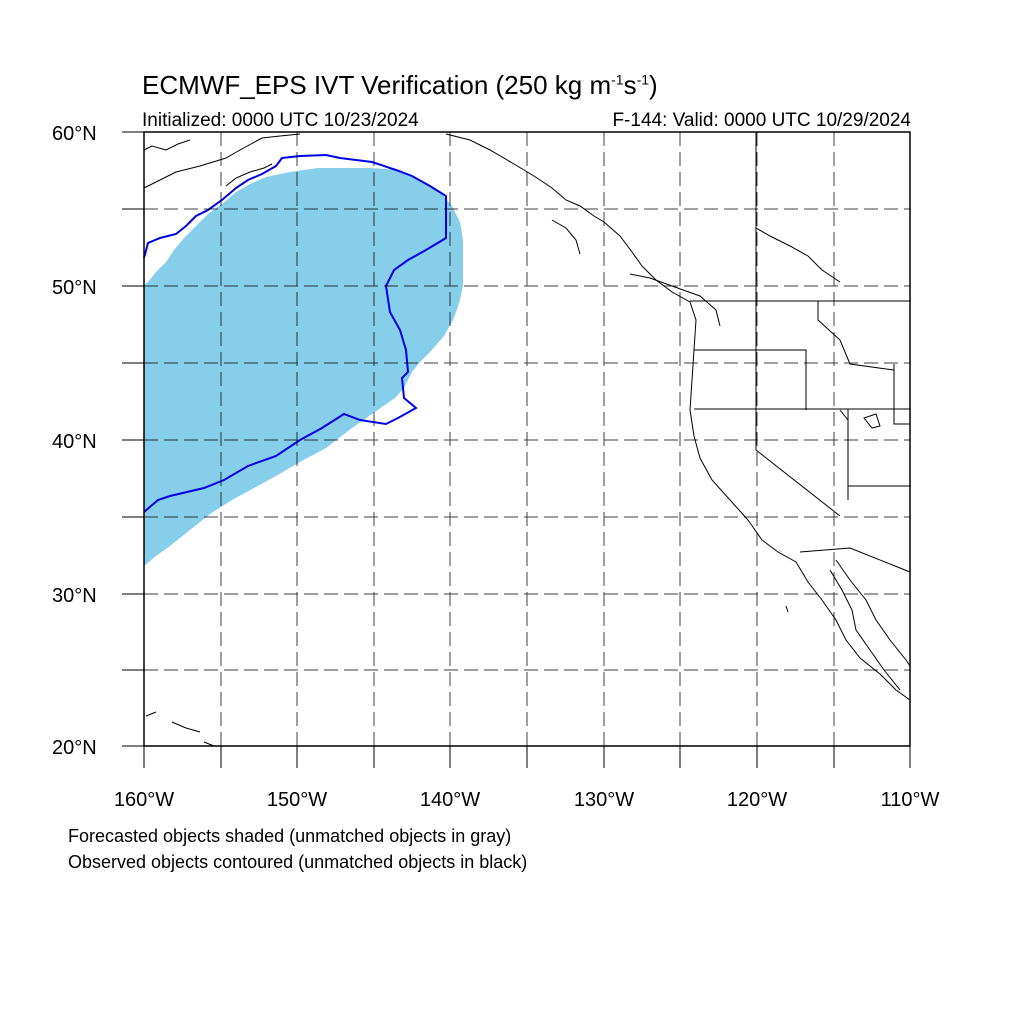 The height and width of the screenshot is (1024, 1024). I want to click on lon-label-120w: 120°W, so click(757, 800).